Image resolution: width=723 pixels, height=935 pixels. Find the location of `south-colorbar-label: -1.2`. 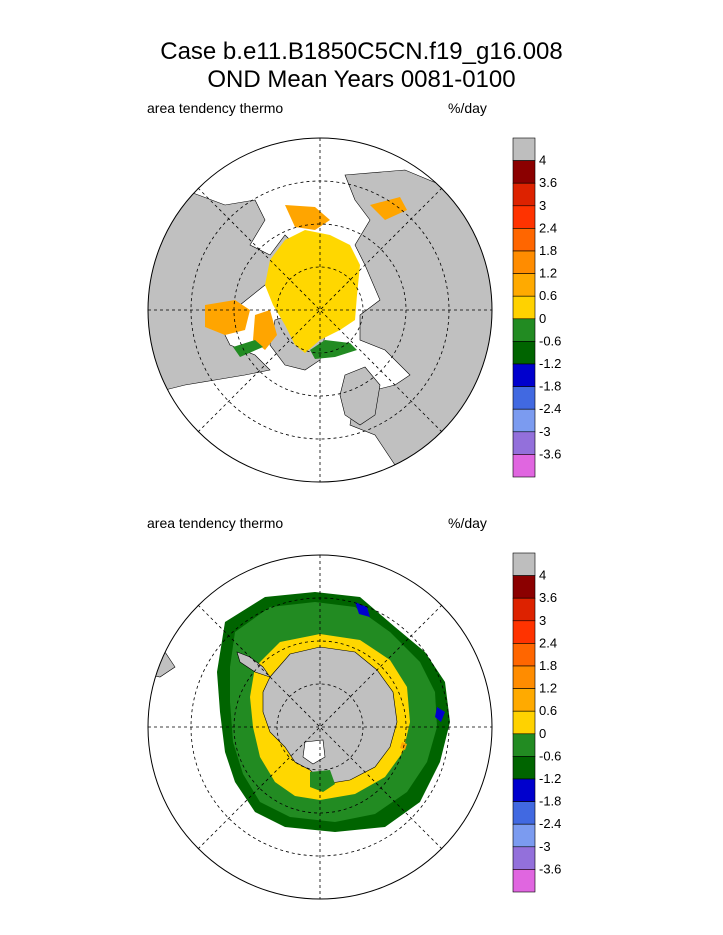

south-colorbar-label: -1.2 is located at coordinates (550, 778).